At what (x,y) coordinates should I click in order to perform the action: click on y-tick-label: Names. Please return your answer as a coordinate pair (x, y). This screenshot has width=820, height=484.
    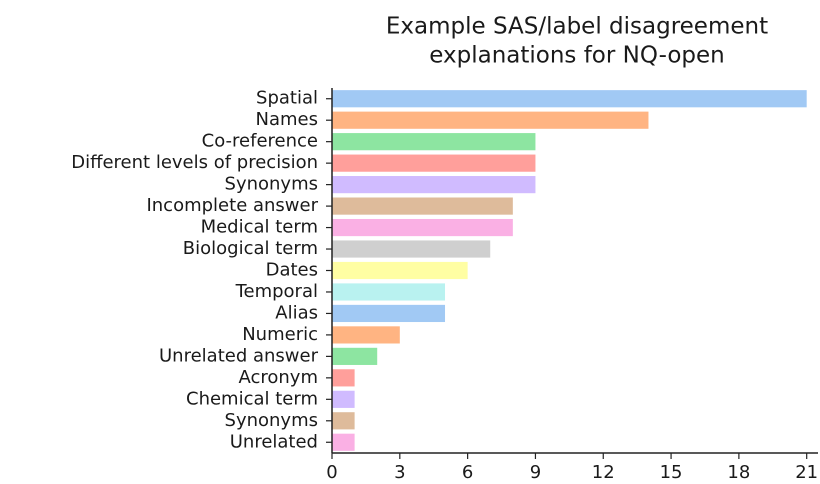
    Looking at the image, I should click on (287, 119).